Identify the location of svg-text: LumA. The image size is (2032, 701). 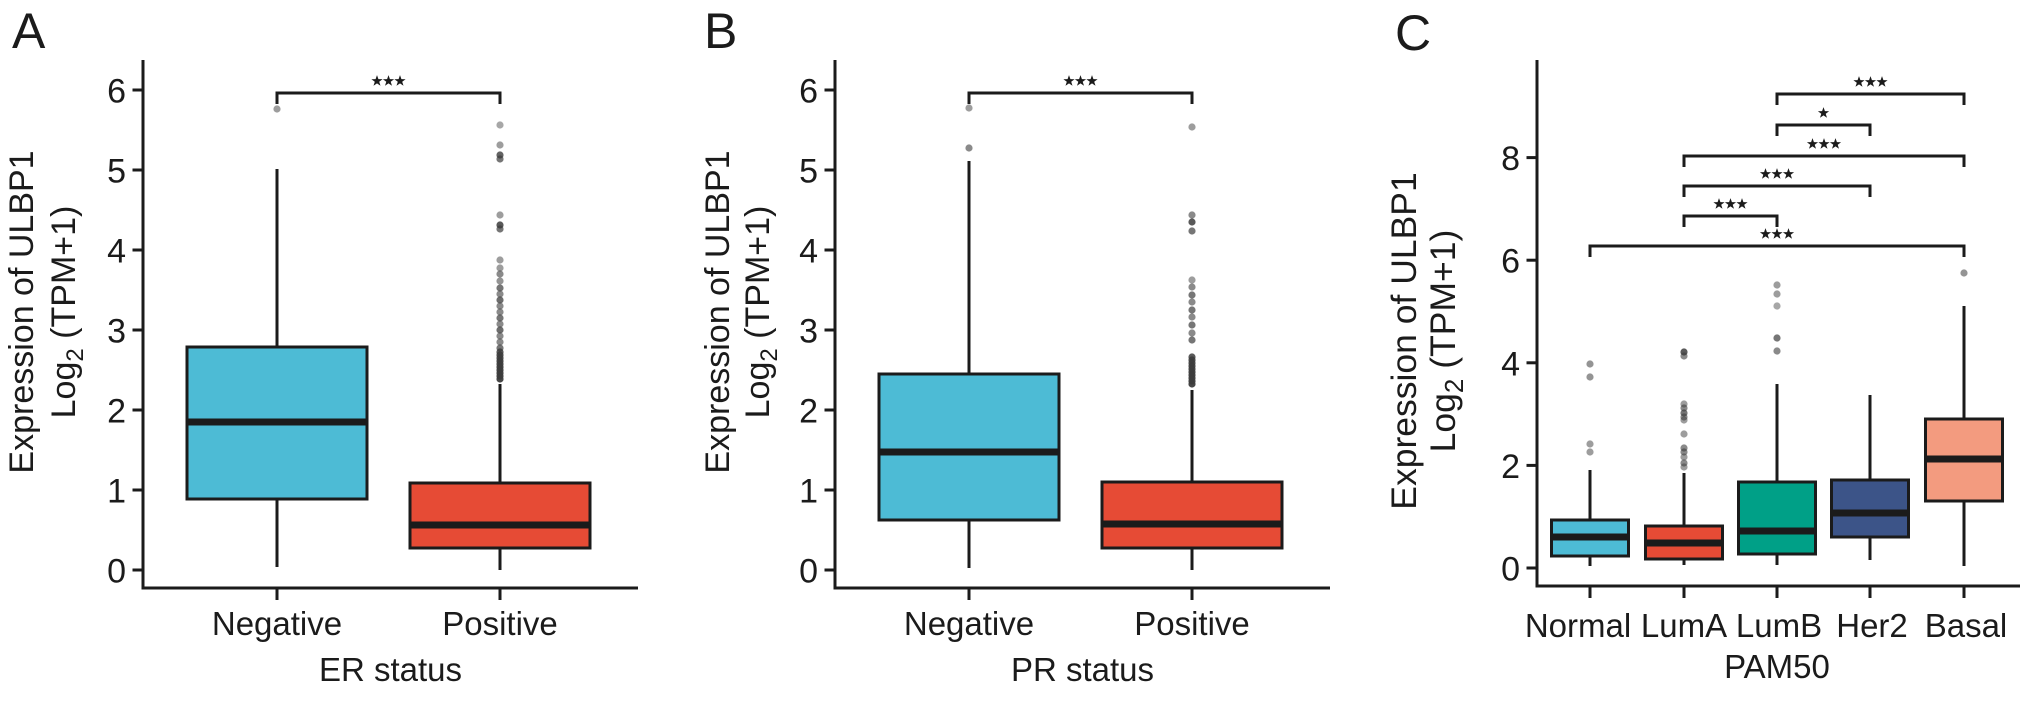
(1684, 625).